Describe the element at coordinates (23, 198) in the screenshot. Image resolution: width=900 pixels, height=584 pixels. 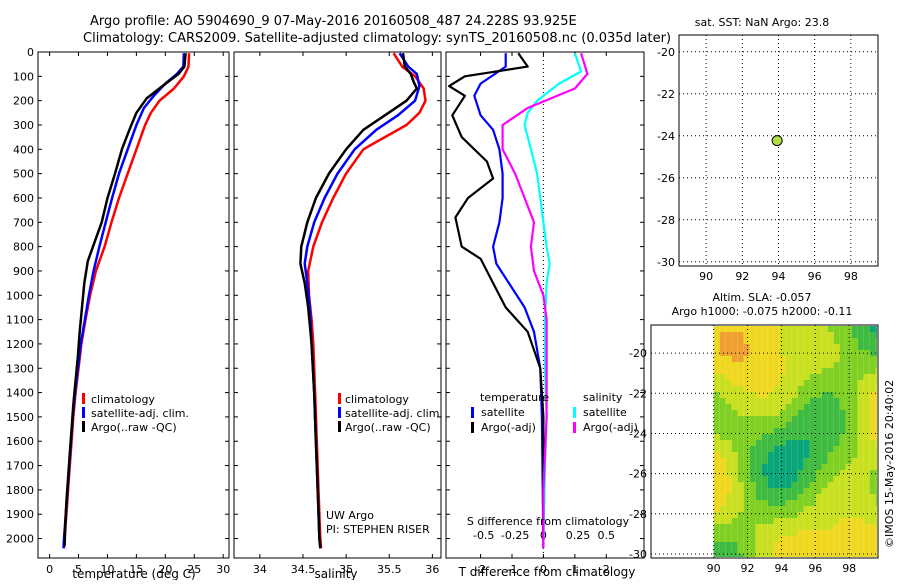
I see `depth-tick-label: 600` at that location.